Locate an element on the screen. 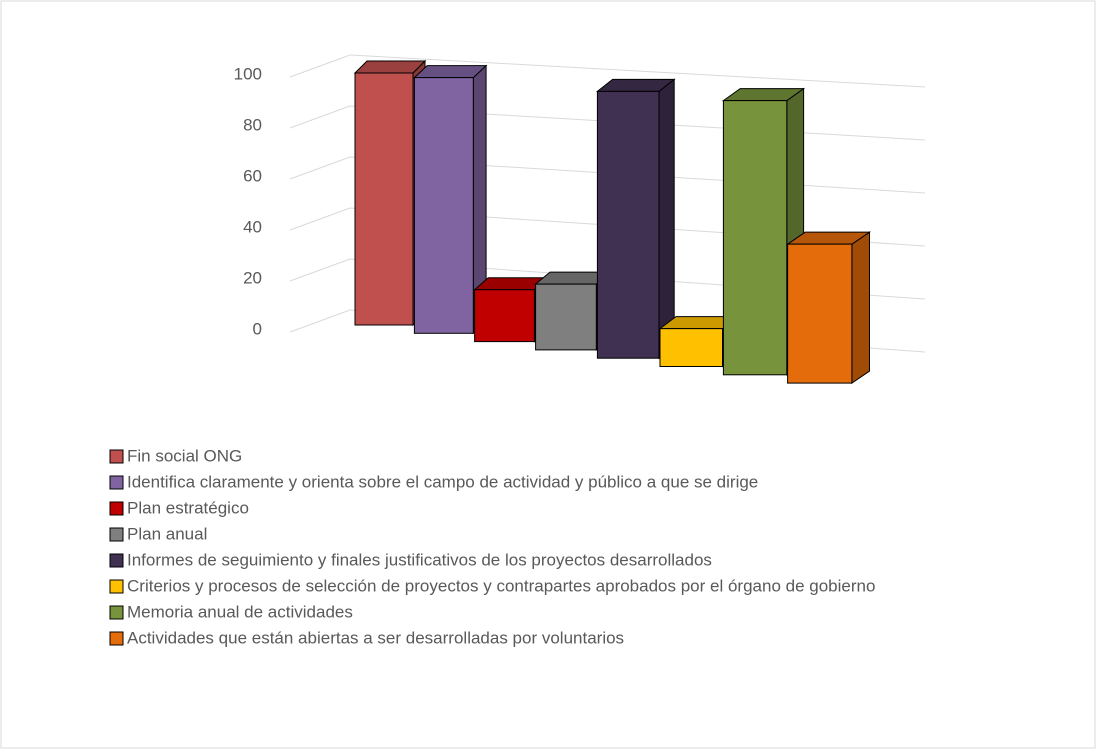 This screenshot has width=1096, height=754. legend-label: Fin social ONG is located at coordinates (184, 455).